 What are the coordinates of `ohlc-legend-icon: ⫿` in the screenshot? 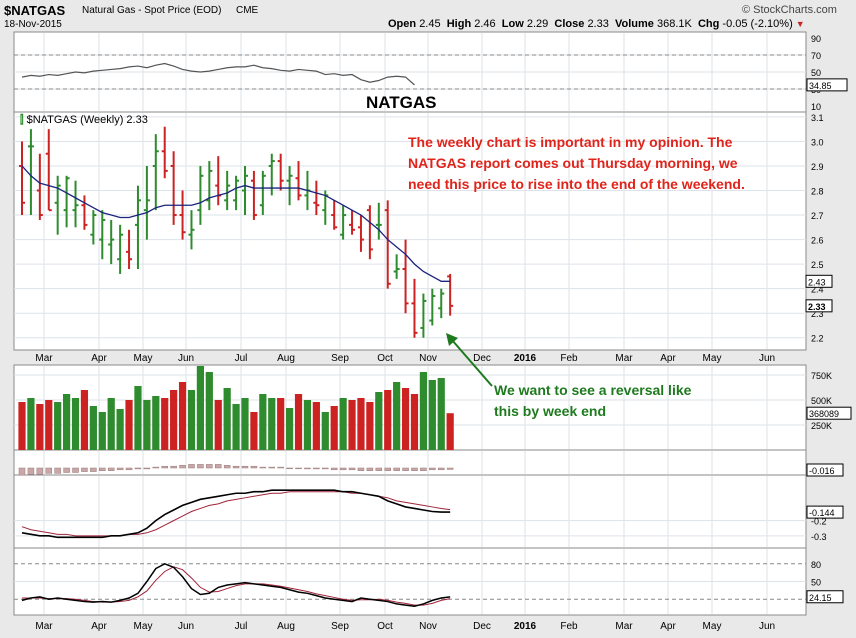 It's located at (22, 120).